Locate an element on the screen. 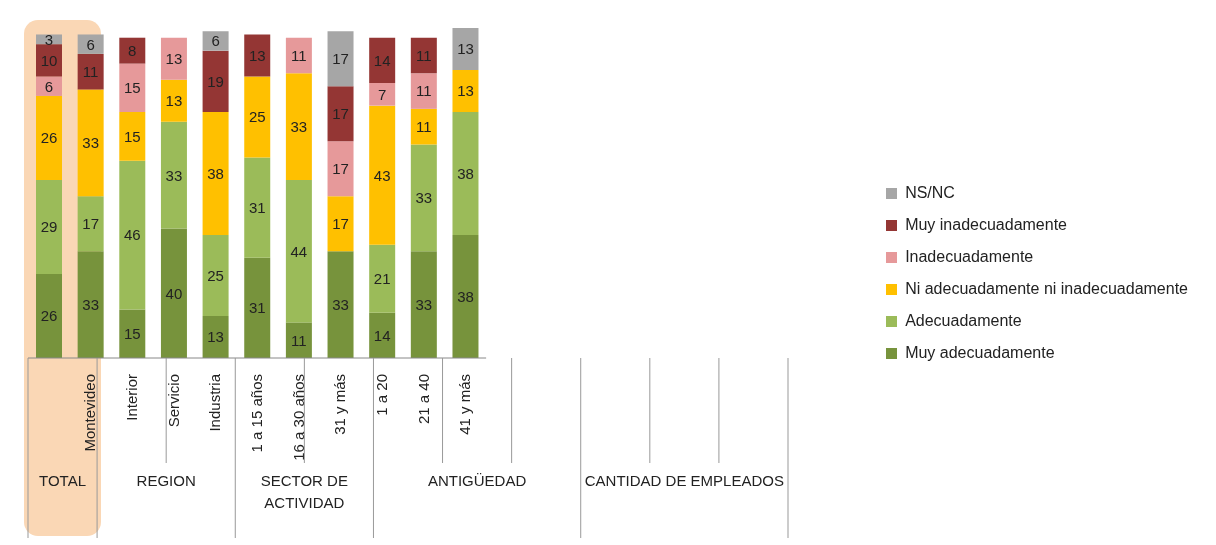 The height and width of the screenshot is (545, 1216). x-tick-label: 31 y más is located at coordinates (340, 404).